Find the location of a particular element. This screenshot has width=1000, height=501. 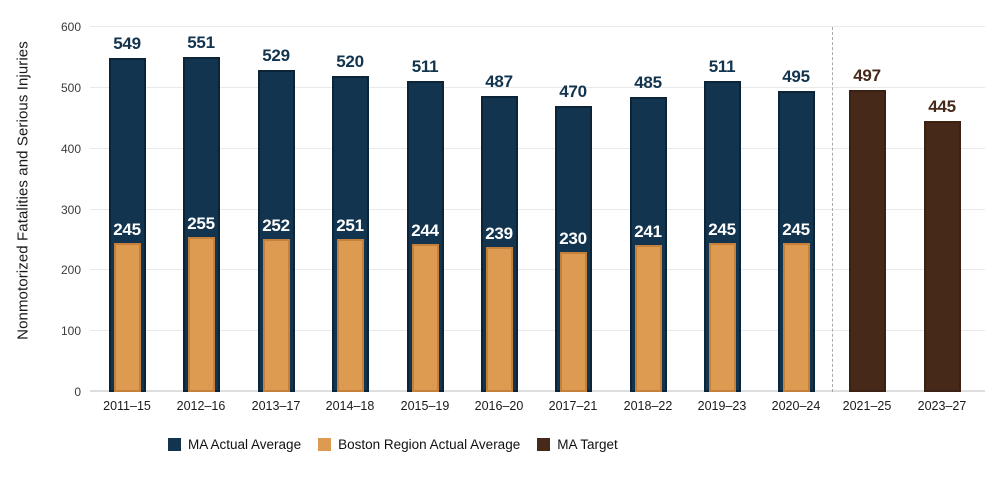

legend-item: MA Actual Average is located at coordinates (234, 444).